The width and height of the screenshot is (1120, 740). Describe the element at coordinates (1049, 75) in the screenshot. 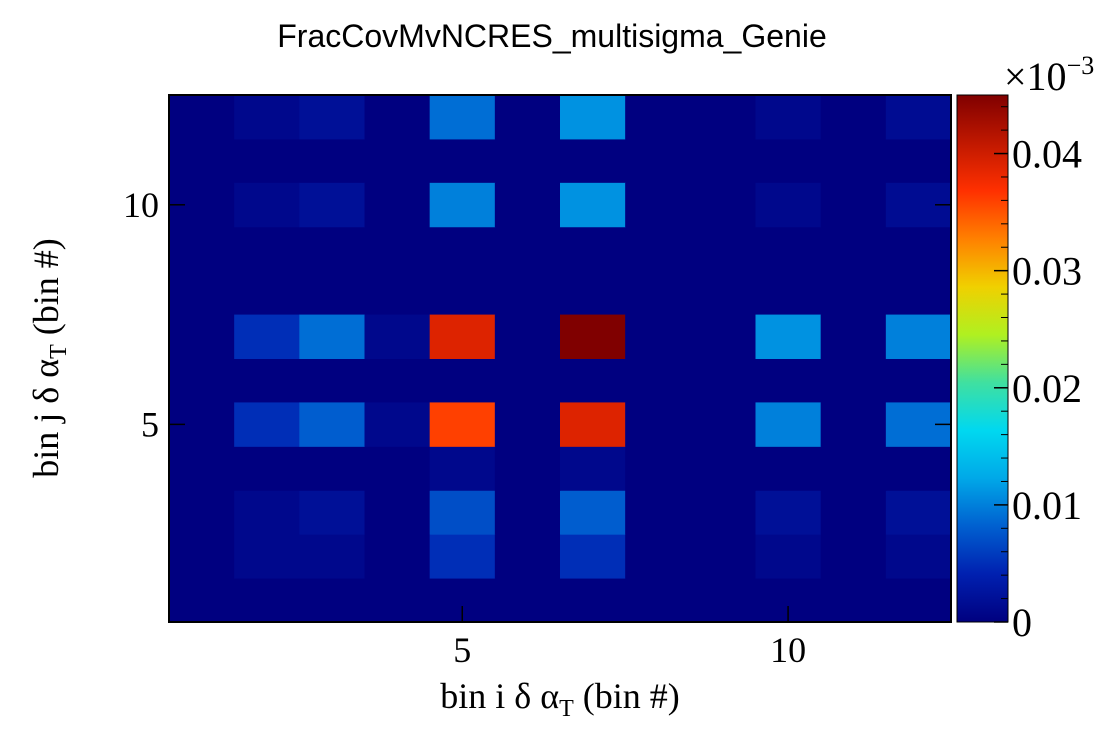

I see `colorbar-exponent: ×10⁻³` at that location.